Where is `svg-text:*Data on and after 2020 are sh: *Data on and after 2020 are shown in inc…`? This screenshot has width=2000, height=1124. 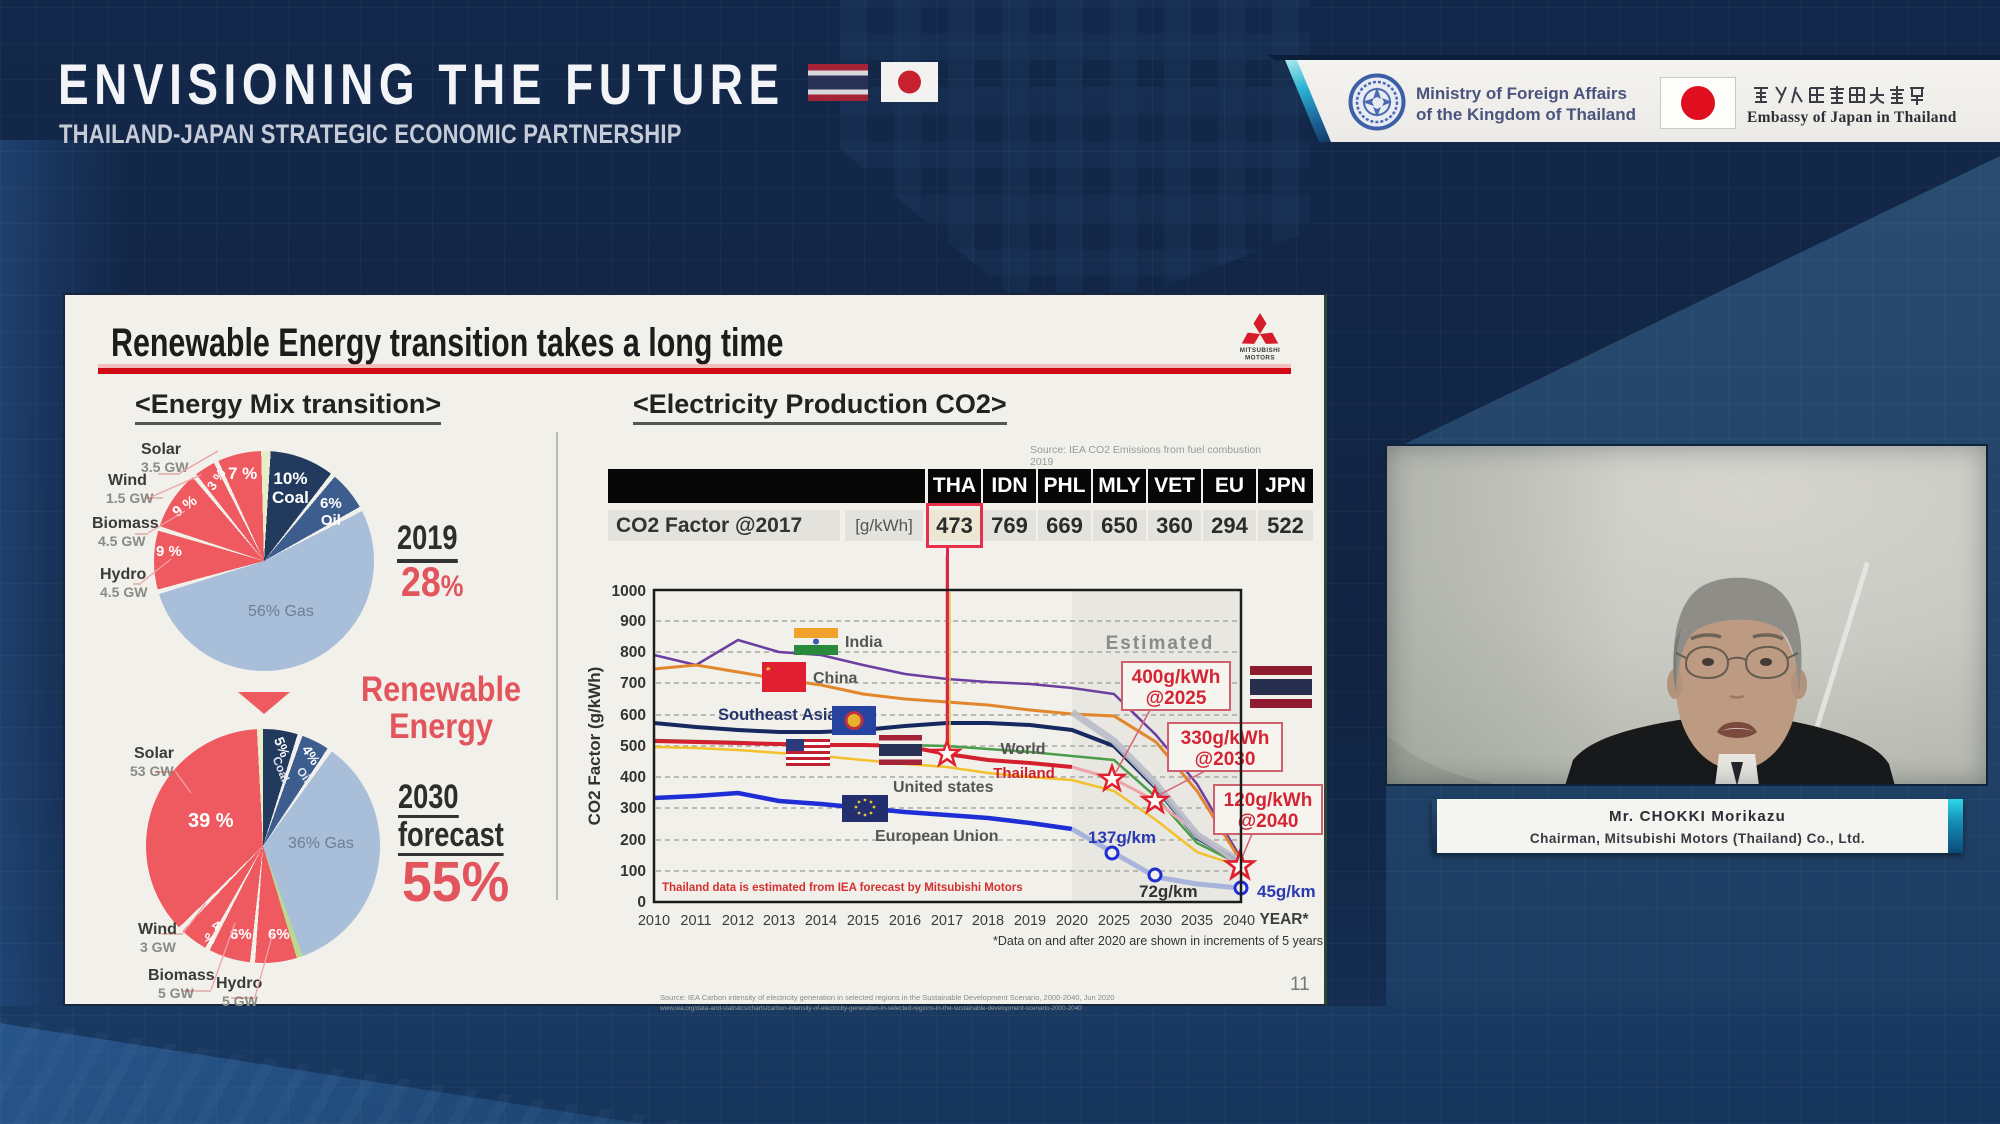 svg-text:*Data on and after 2020 are sh: *Data on and after 2020 are shown in inc… is located at coordinates (1158, 941).